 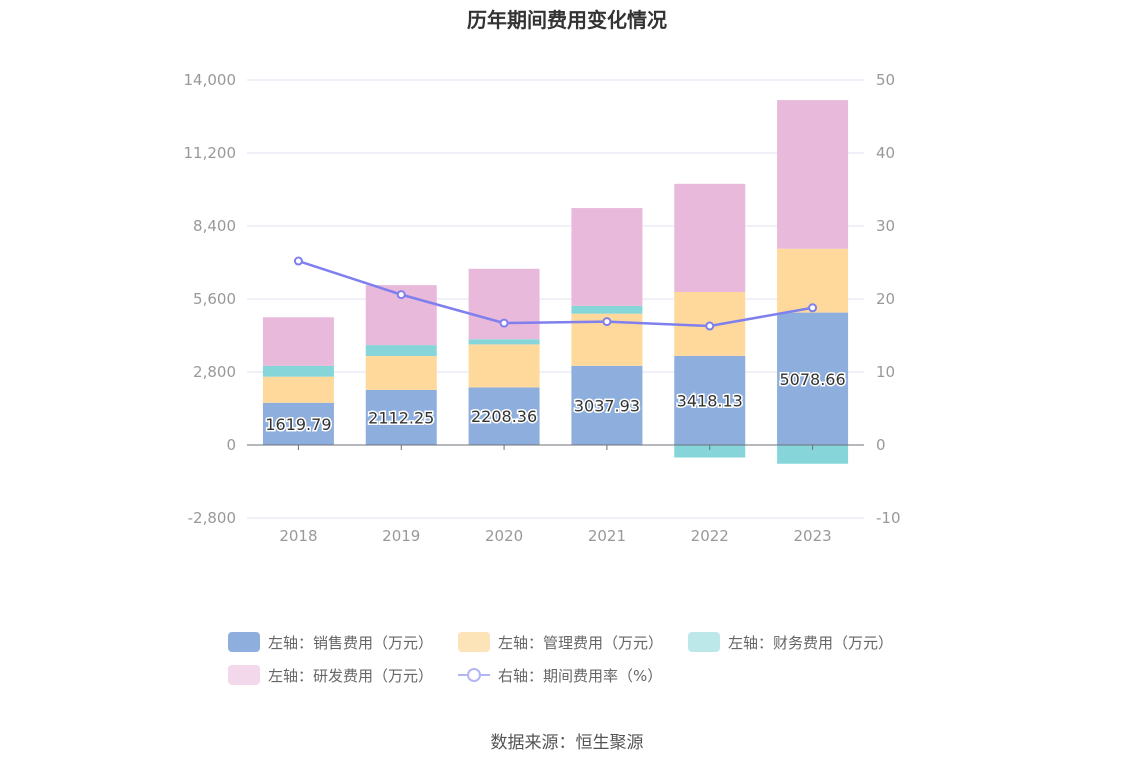 I want to click on data-label-sales: 3037.93, so click(x=607, y=405).